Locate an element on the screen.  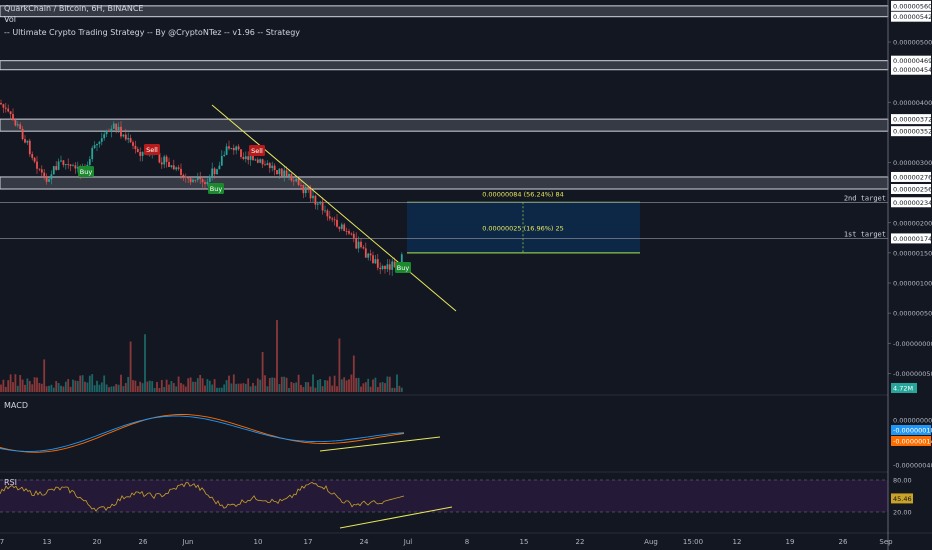
price-tick-10: 0.00000256 is located at coordinates (912, 190).